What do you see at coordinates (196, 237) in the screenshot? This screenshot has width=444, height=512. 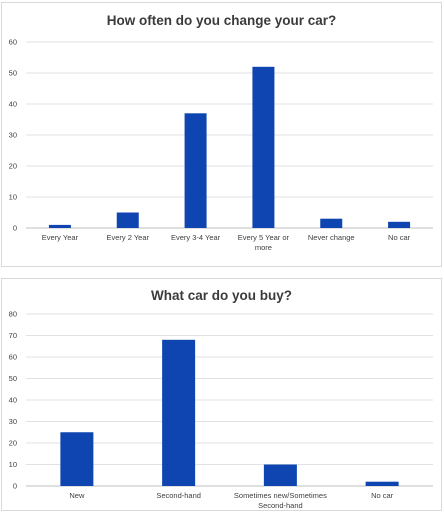 I see `x-category-label: Every 3-4 Year` at bounding box center [196, 237].